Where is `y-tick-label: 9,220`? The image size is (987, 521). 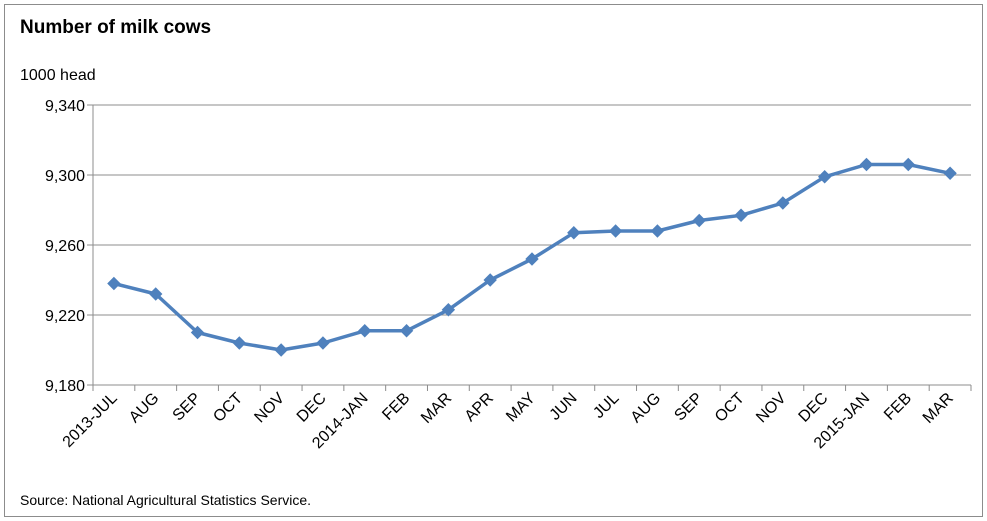
y-tick-label: 9,220 is located at coordinates (65, 316).